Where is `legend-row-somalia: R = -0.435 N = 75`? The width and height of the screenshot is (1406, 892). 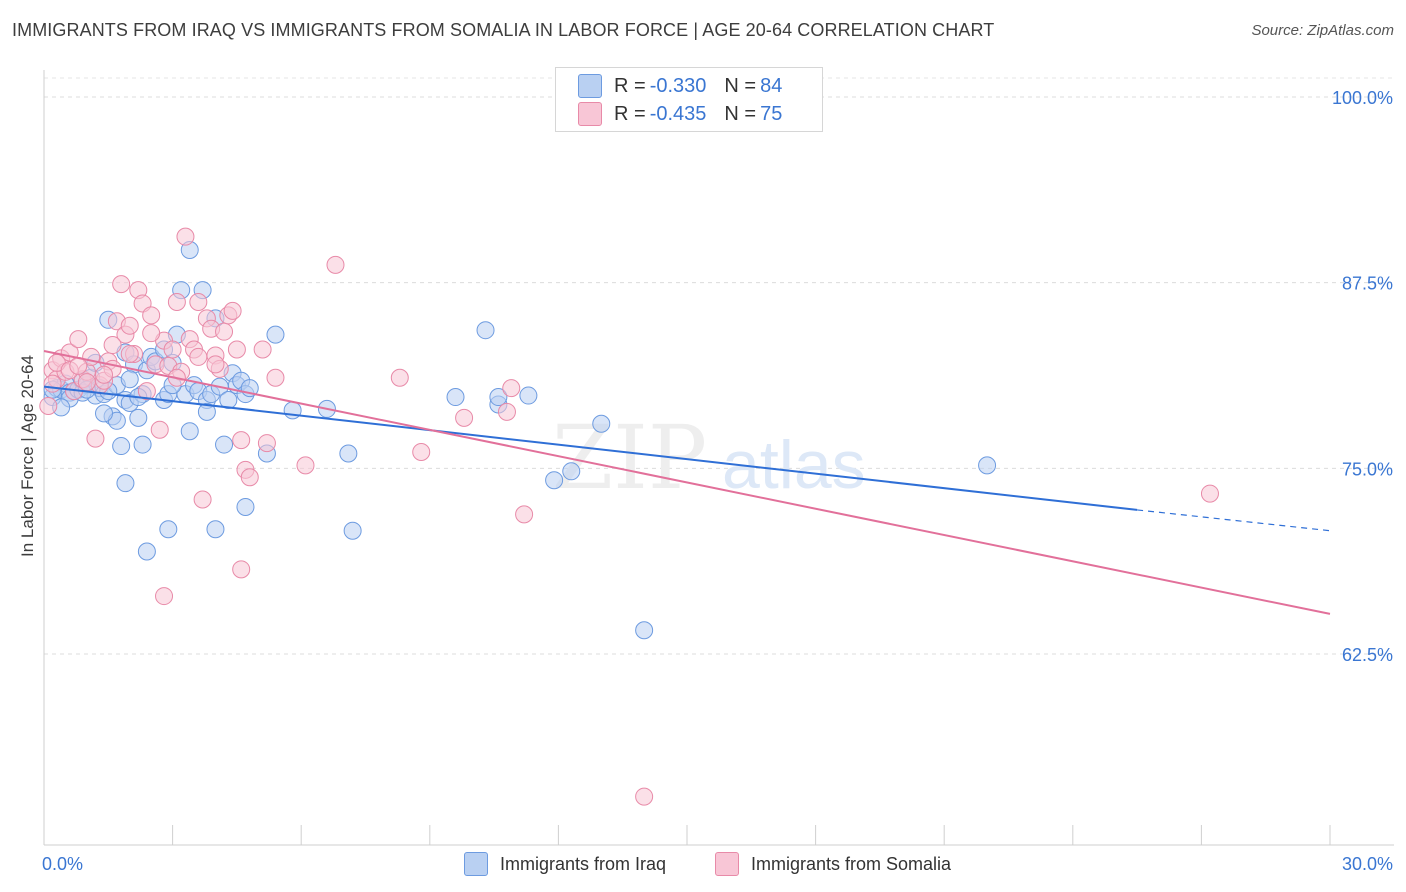
legend-row-somalia: R = -0.435 N = 75 is located at coordinates (680, 114).